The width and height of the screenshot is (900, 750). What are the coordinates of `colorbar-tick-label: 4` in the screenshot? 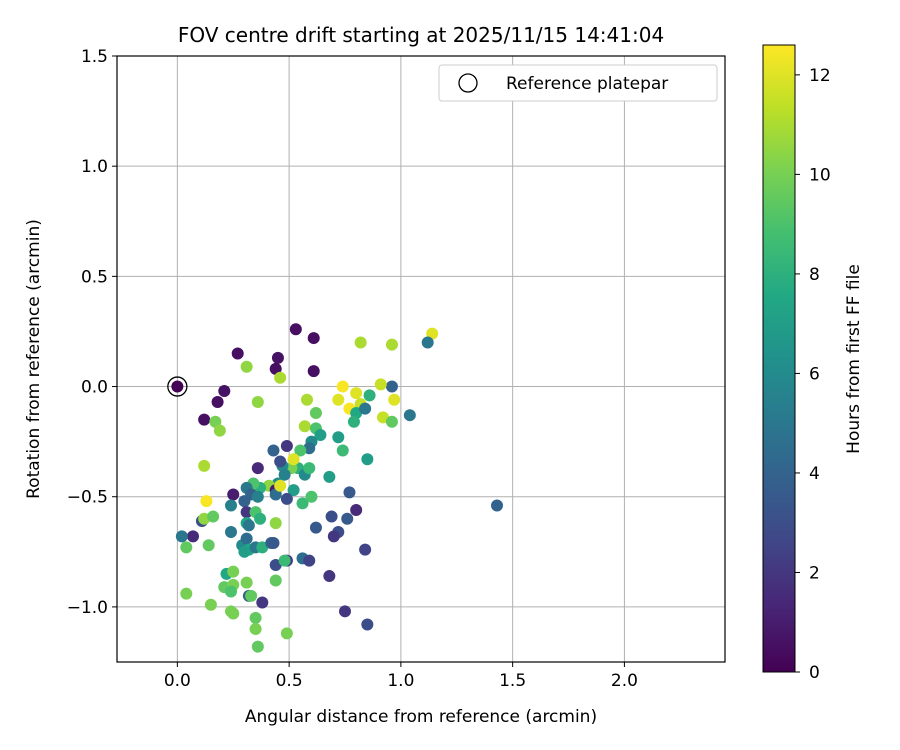 It's located at (814, 474).